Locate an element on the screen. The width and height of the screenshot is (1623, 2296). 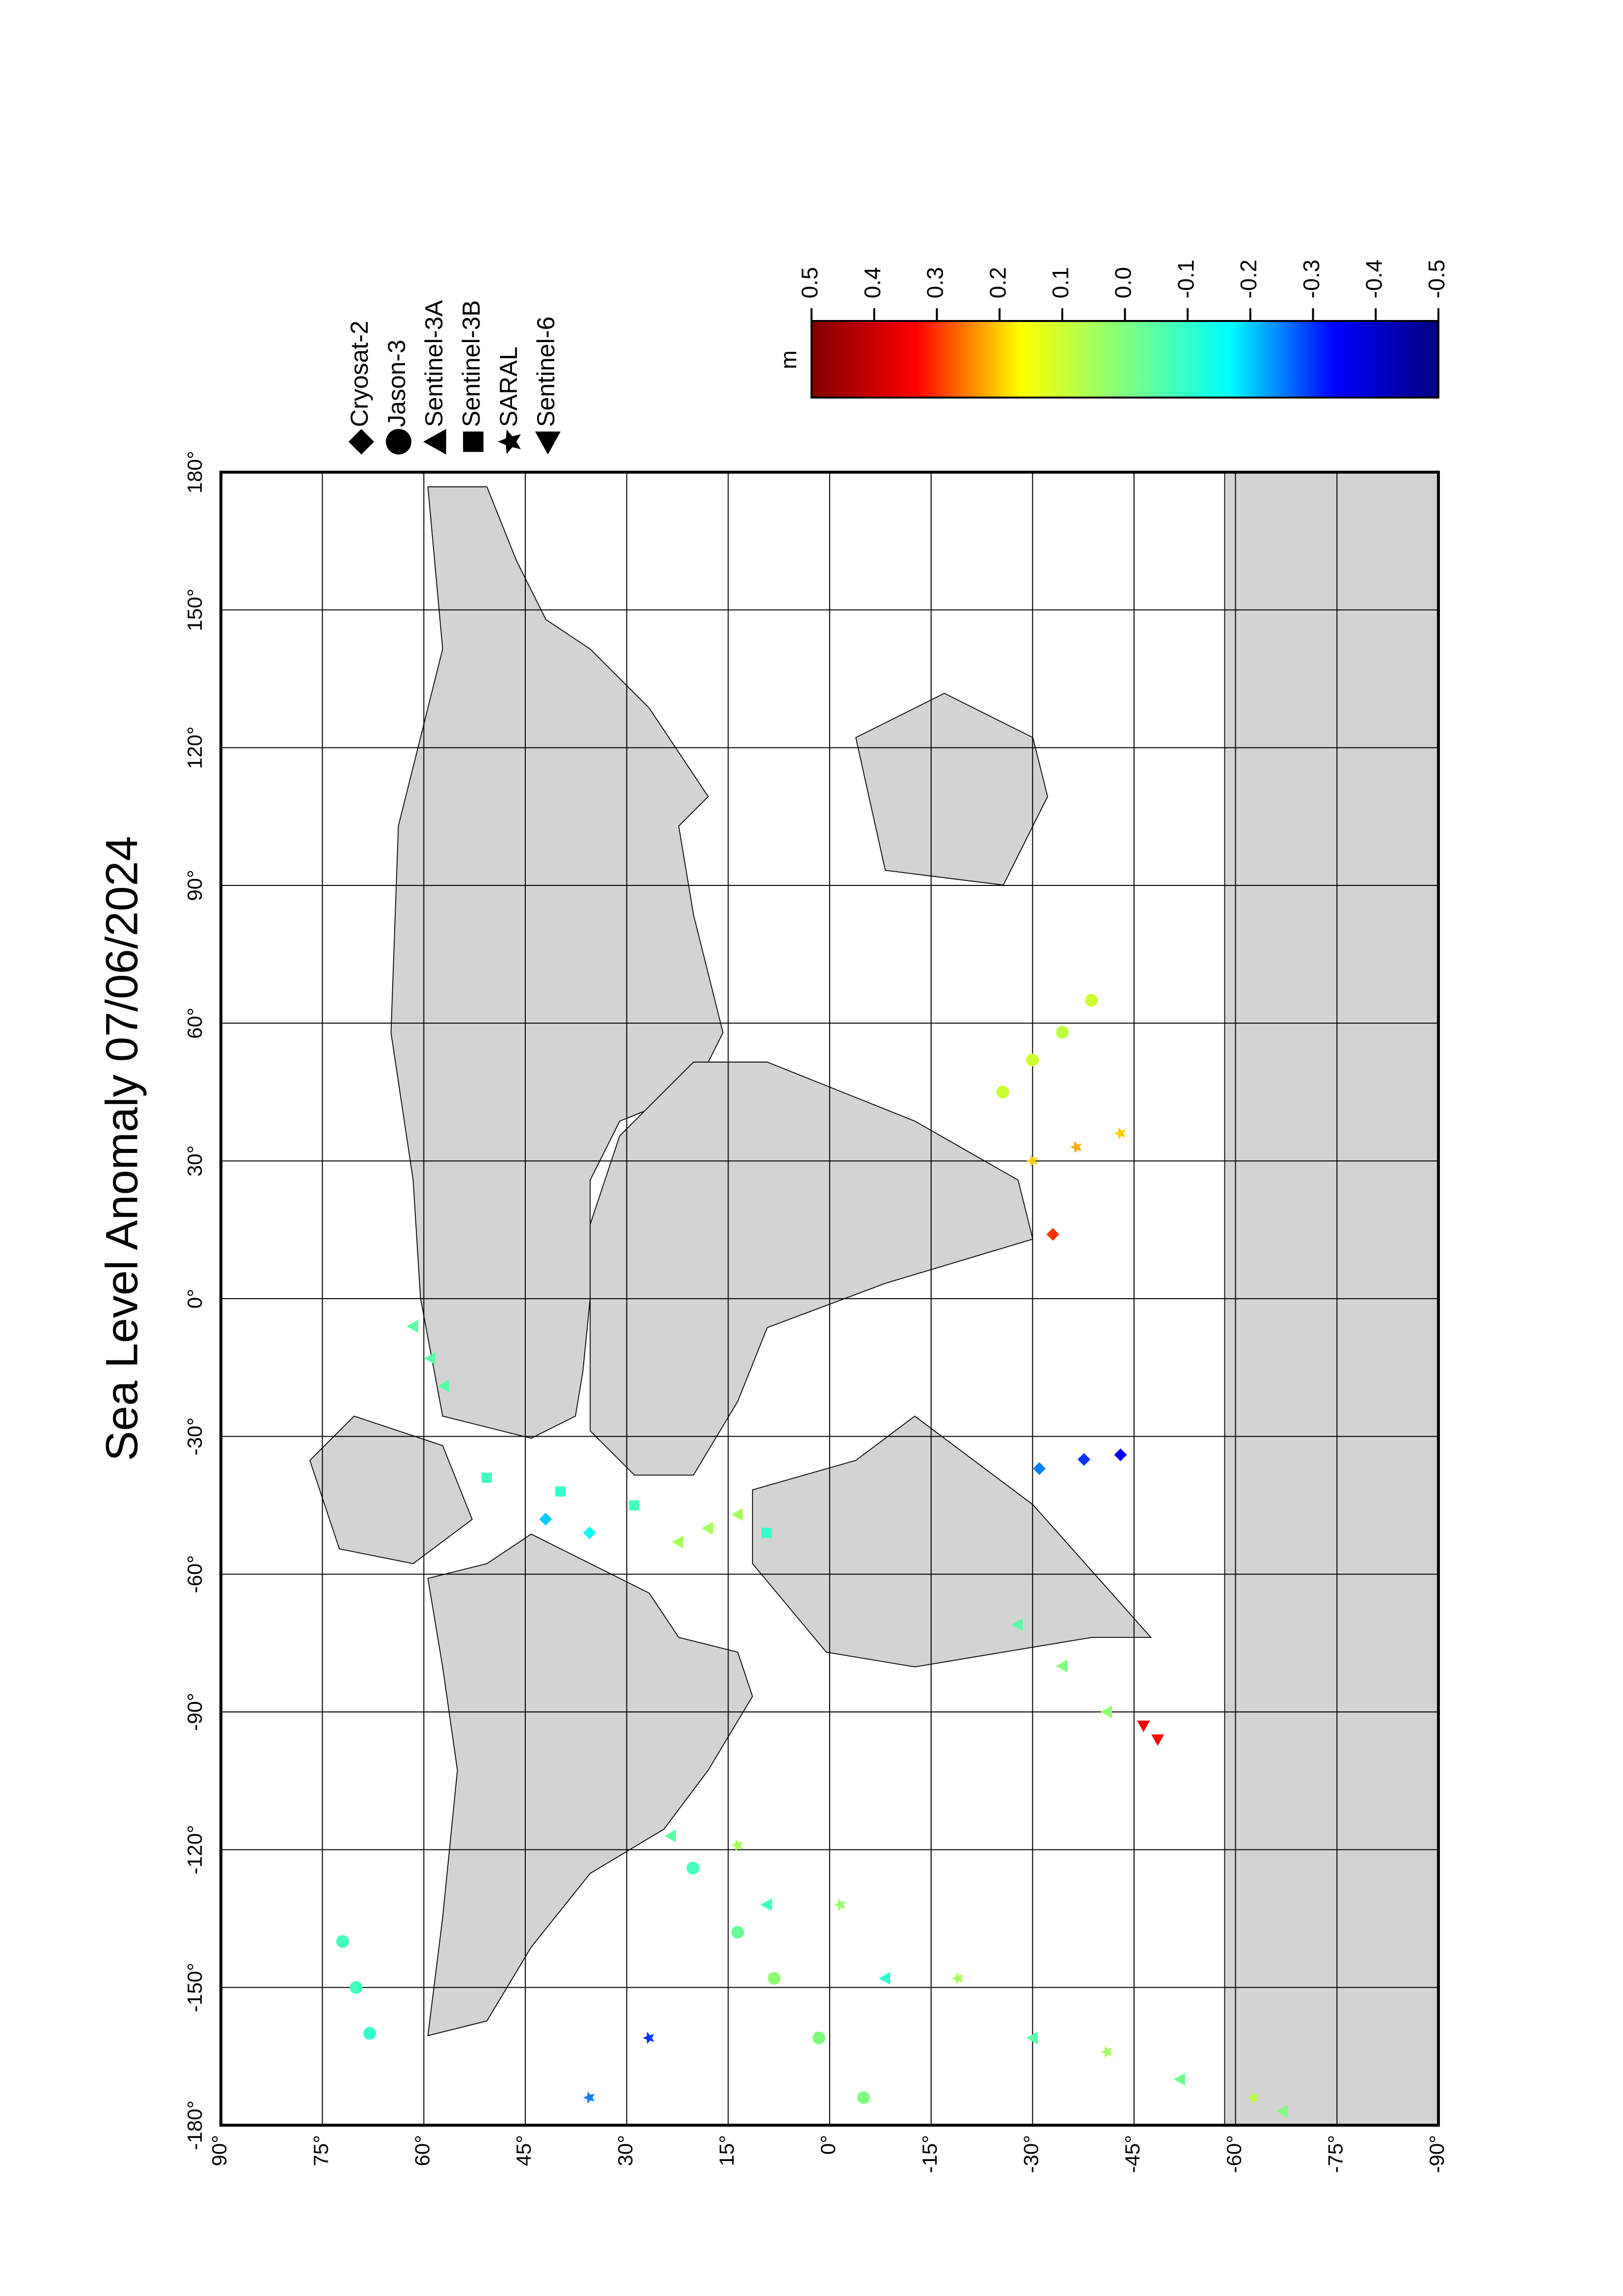
legend-label: Jason-3 is located at coordinates (397, 383).